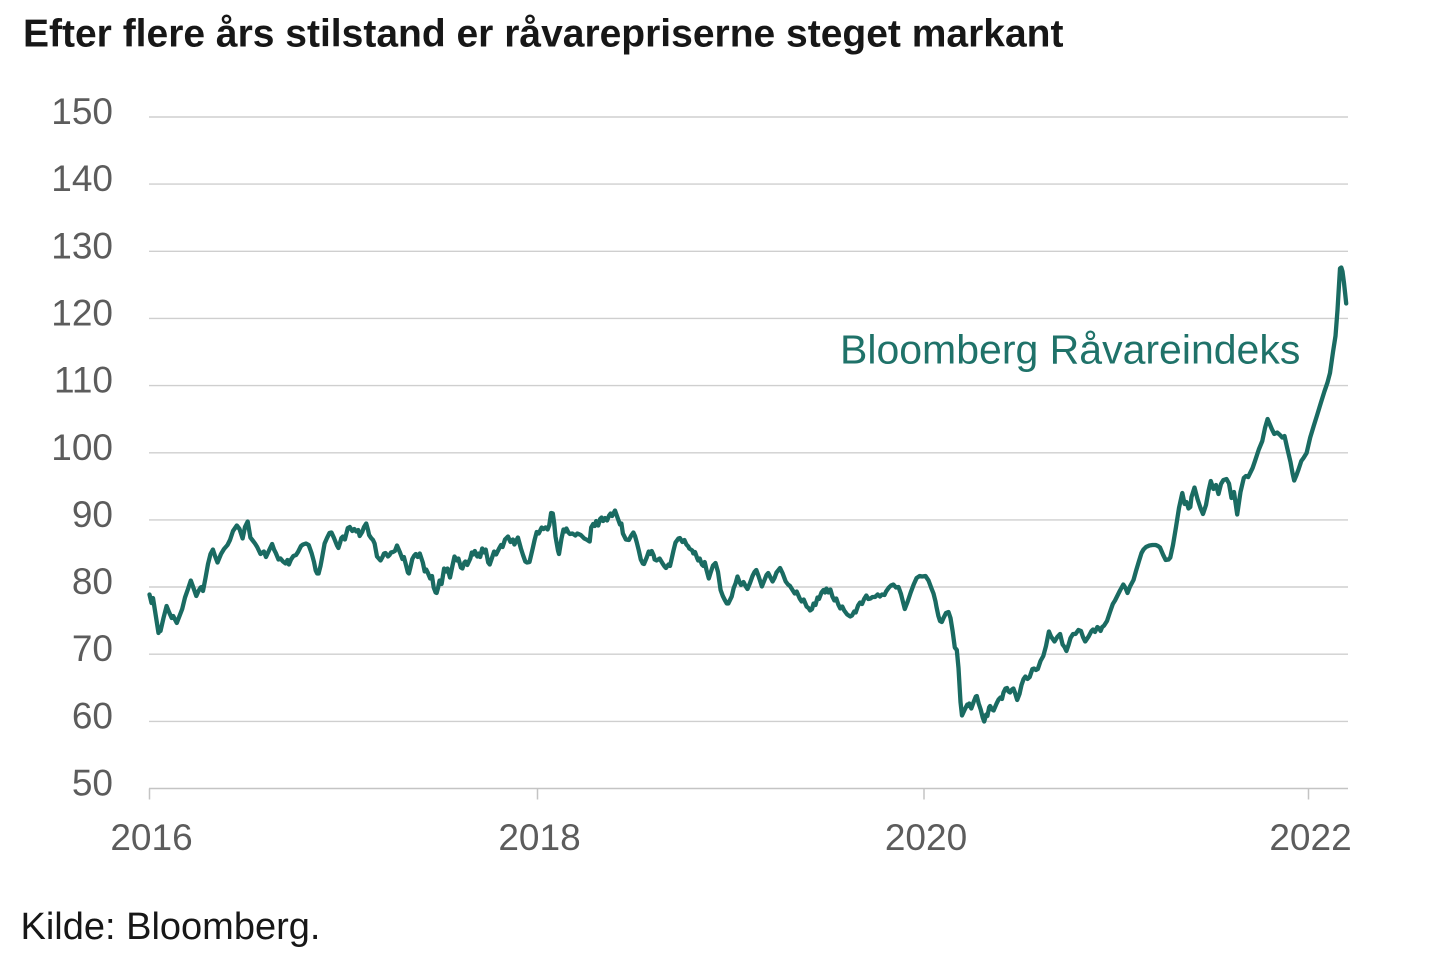 The image size is (1440, 959). What do you see at coordinates (83, 380) in the screenshot?
I see `svg-text: 110` at bounding box center [83, 380].